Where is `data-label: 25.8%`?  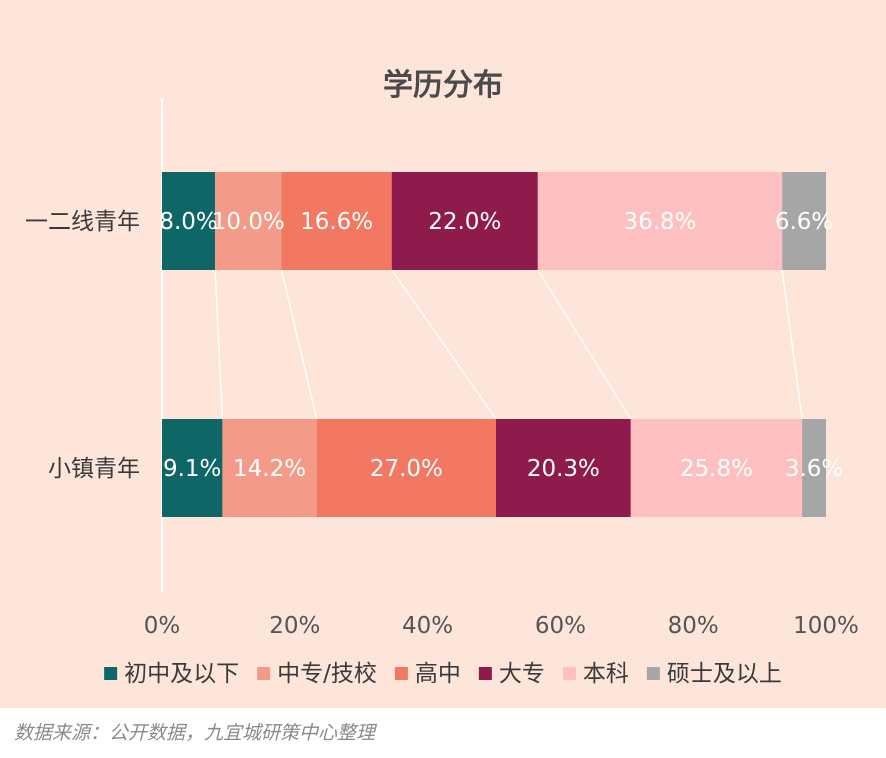
data-label: 25.8% is located at coordinates (716, 469).